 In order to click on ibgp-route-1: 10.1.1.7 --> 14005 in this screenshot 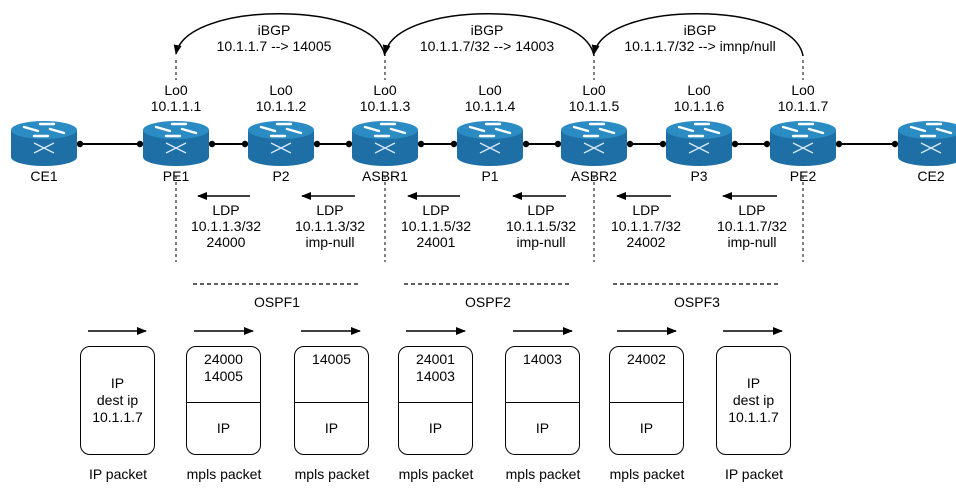, I will do `click(274, 46)`.